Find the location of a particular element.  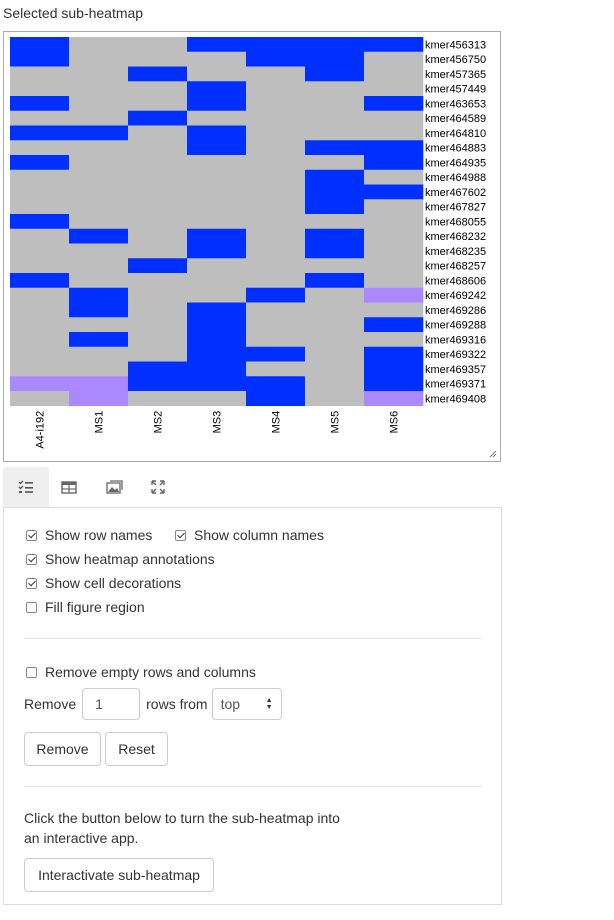

show-column-names-option: Show column names is located at coordinates (249, 535).